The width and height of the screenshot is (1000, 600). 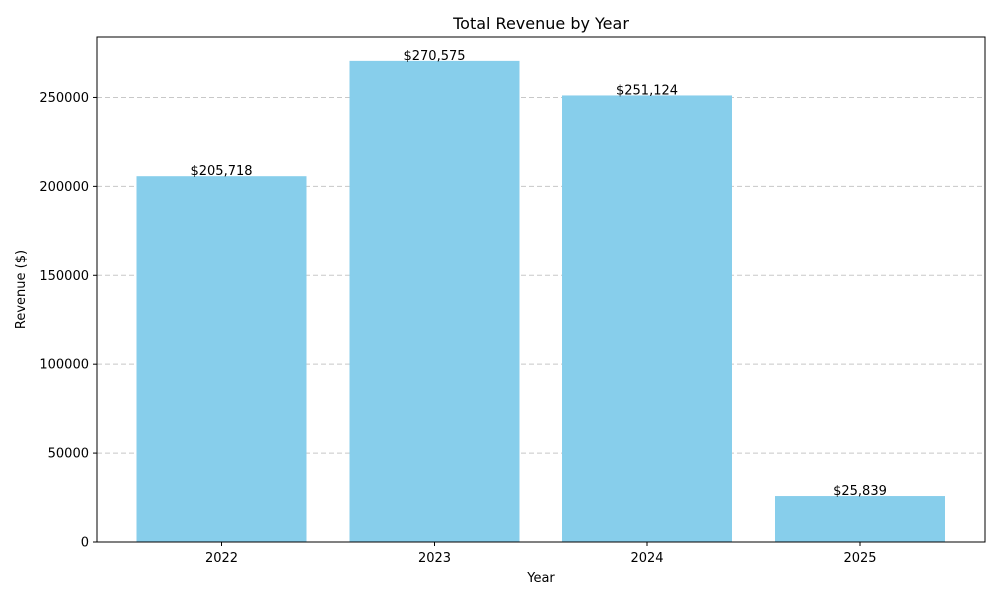 What do you see at coordinates (860, 519) in the screenshot?
I see `bar-2025` at bounding box center [860, 519].